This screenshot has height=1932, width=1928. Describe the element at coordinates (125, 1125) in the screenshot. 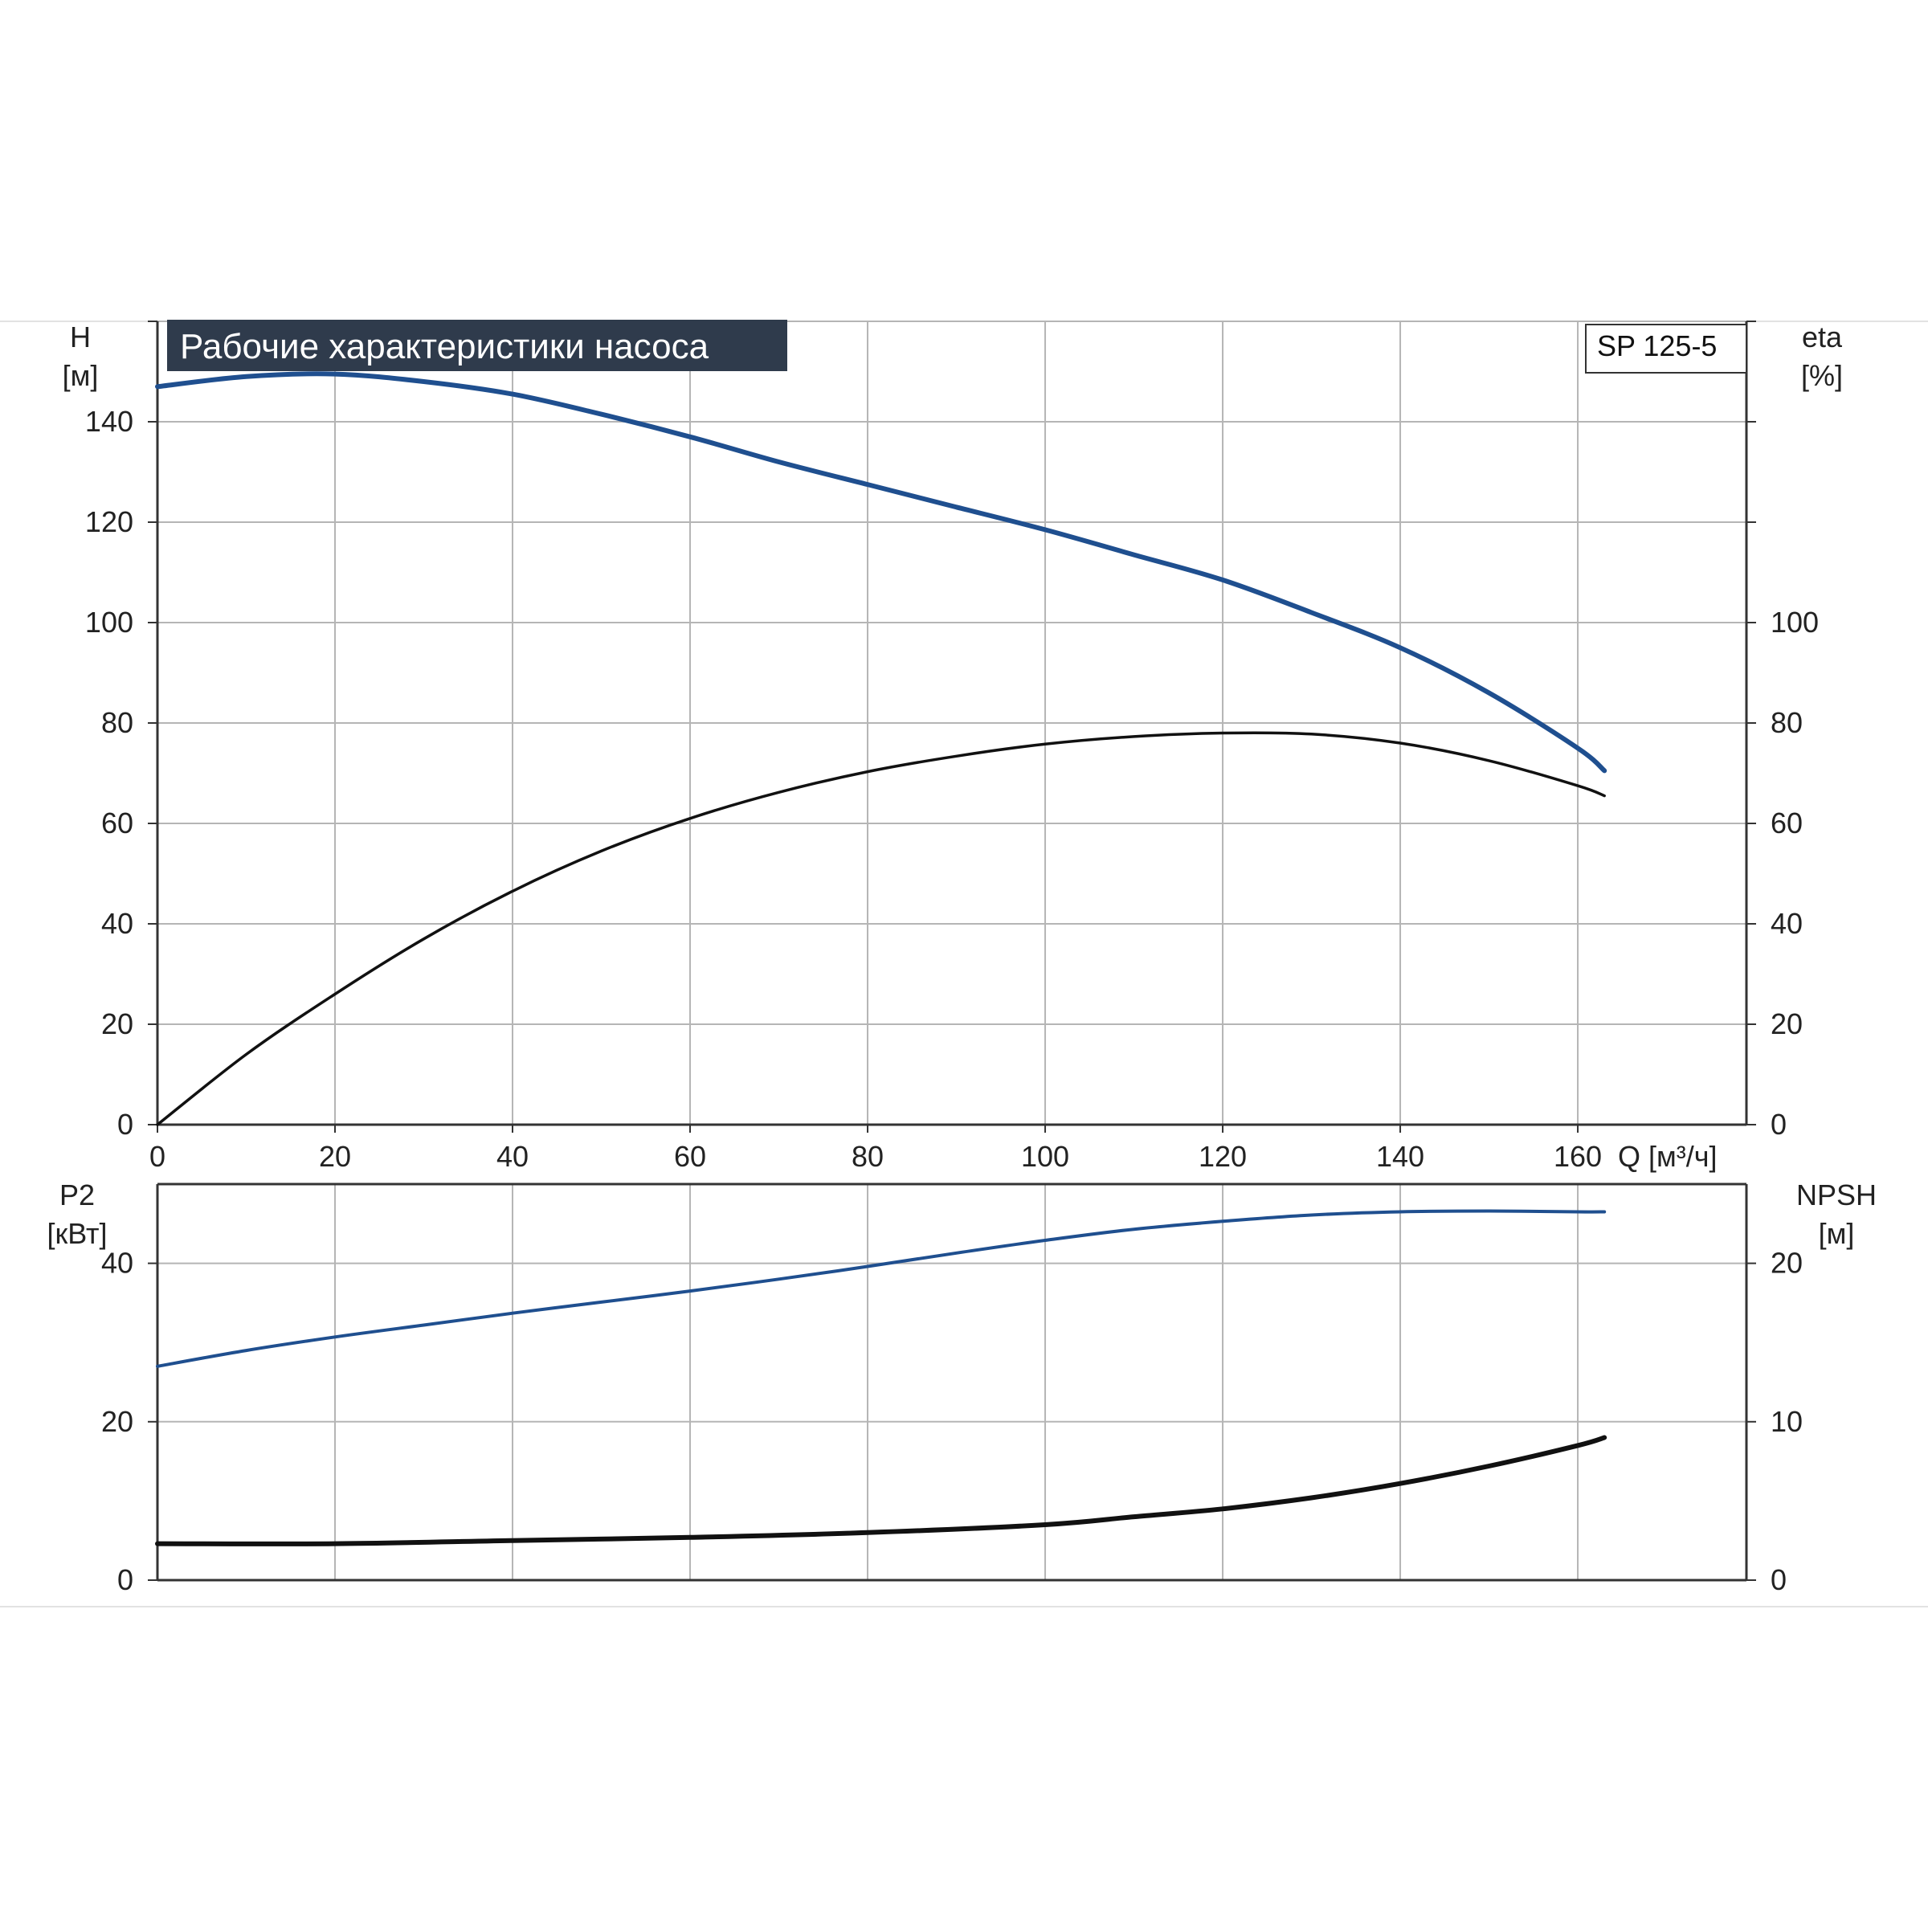

I see `y-tick-label-left-0-0: 0` at that location.